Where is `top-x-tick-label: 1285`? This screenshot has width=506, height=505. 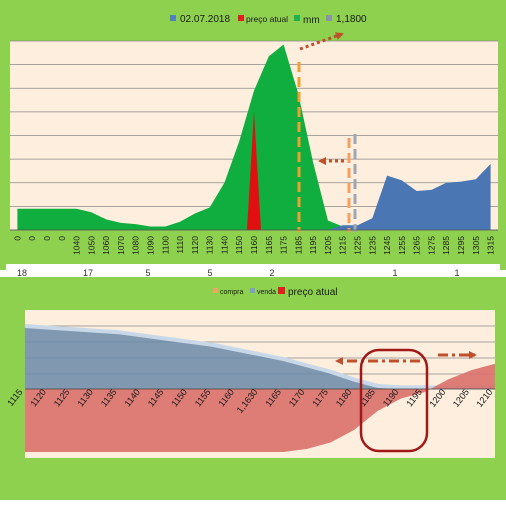
top-x-tick-label: 1285 is located at coordinates (446, 245).